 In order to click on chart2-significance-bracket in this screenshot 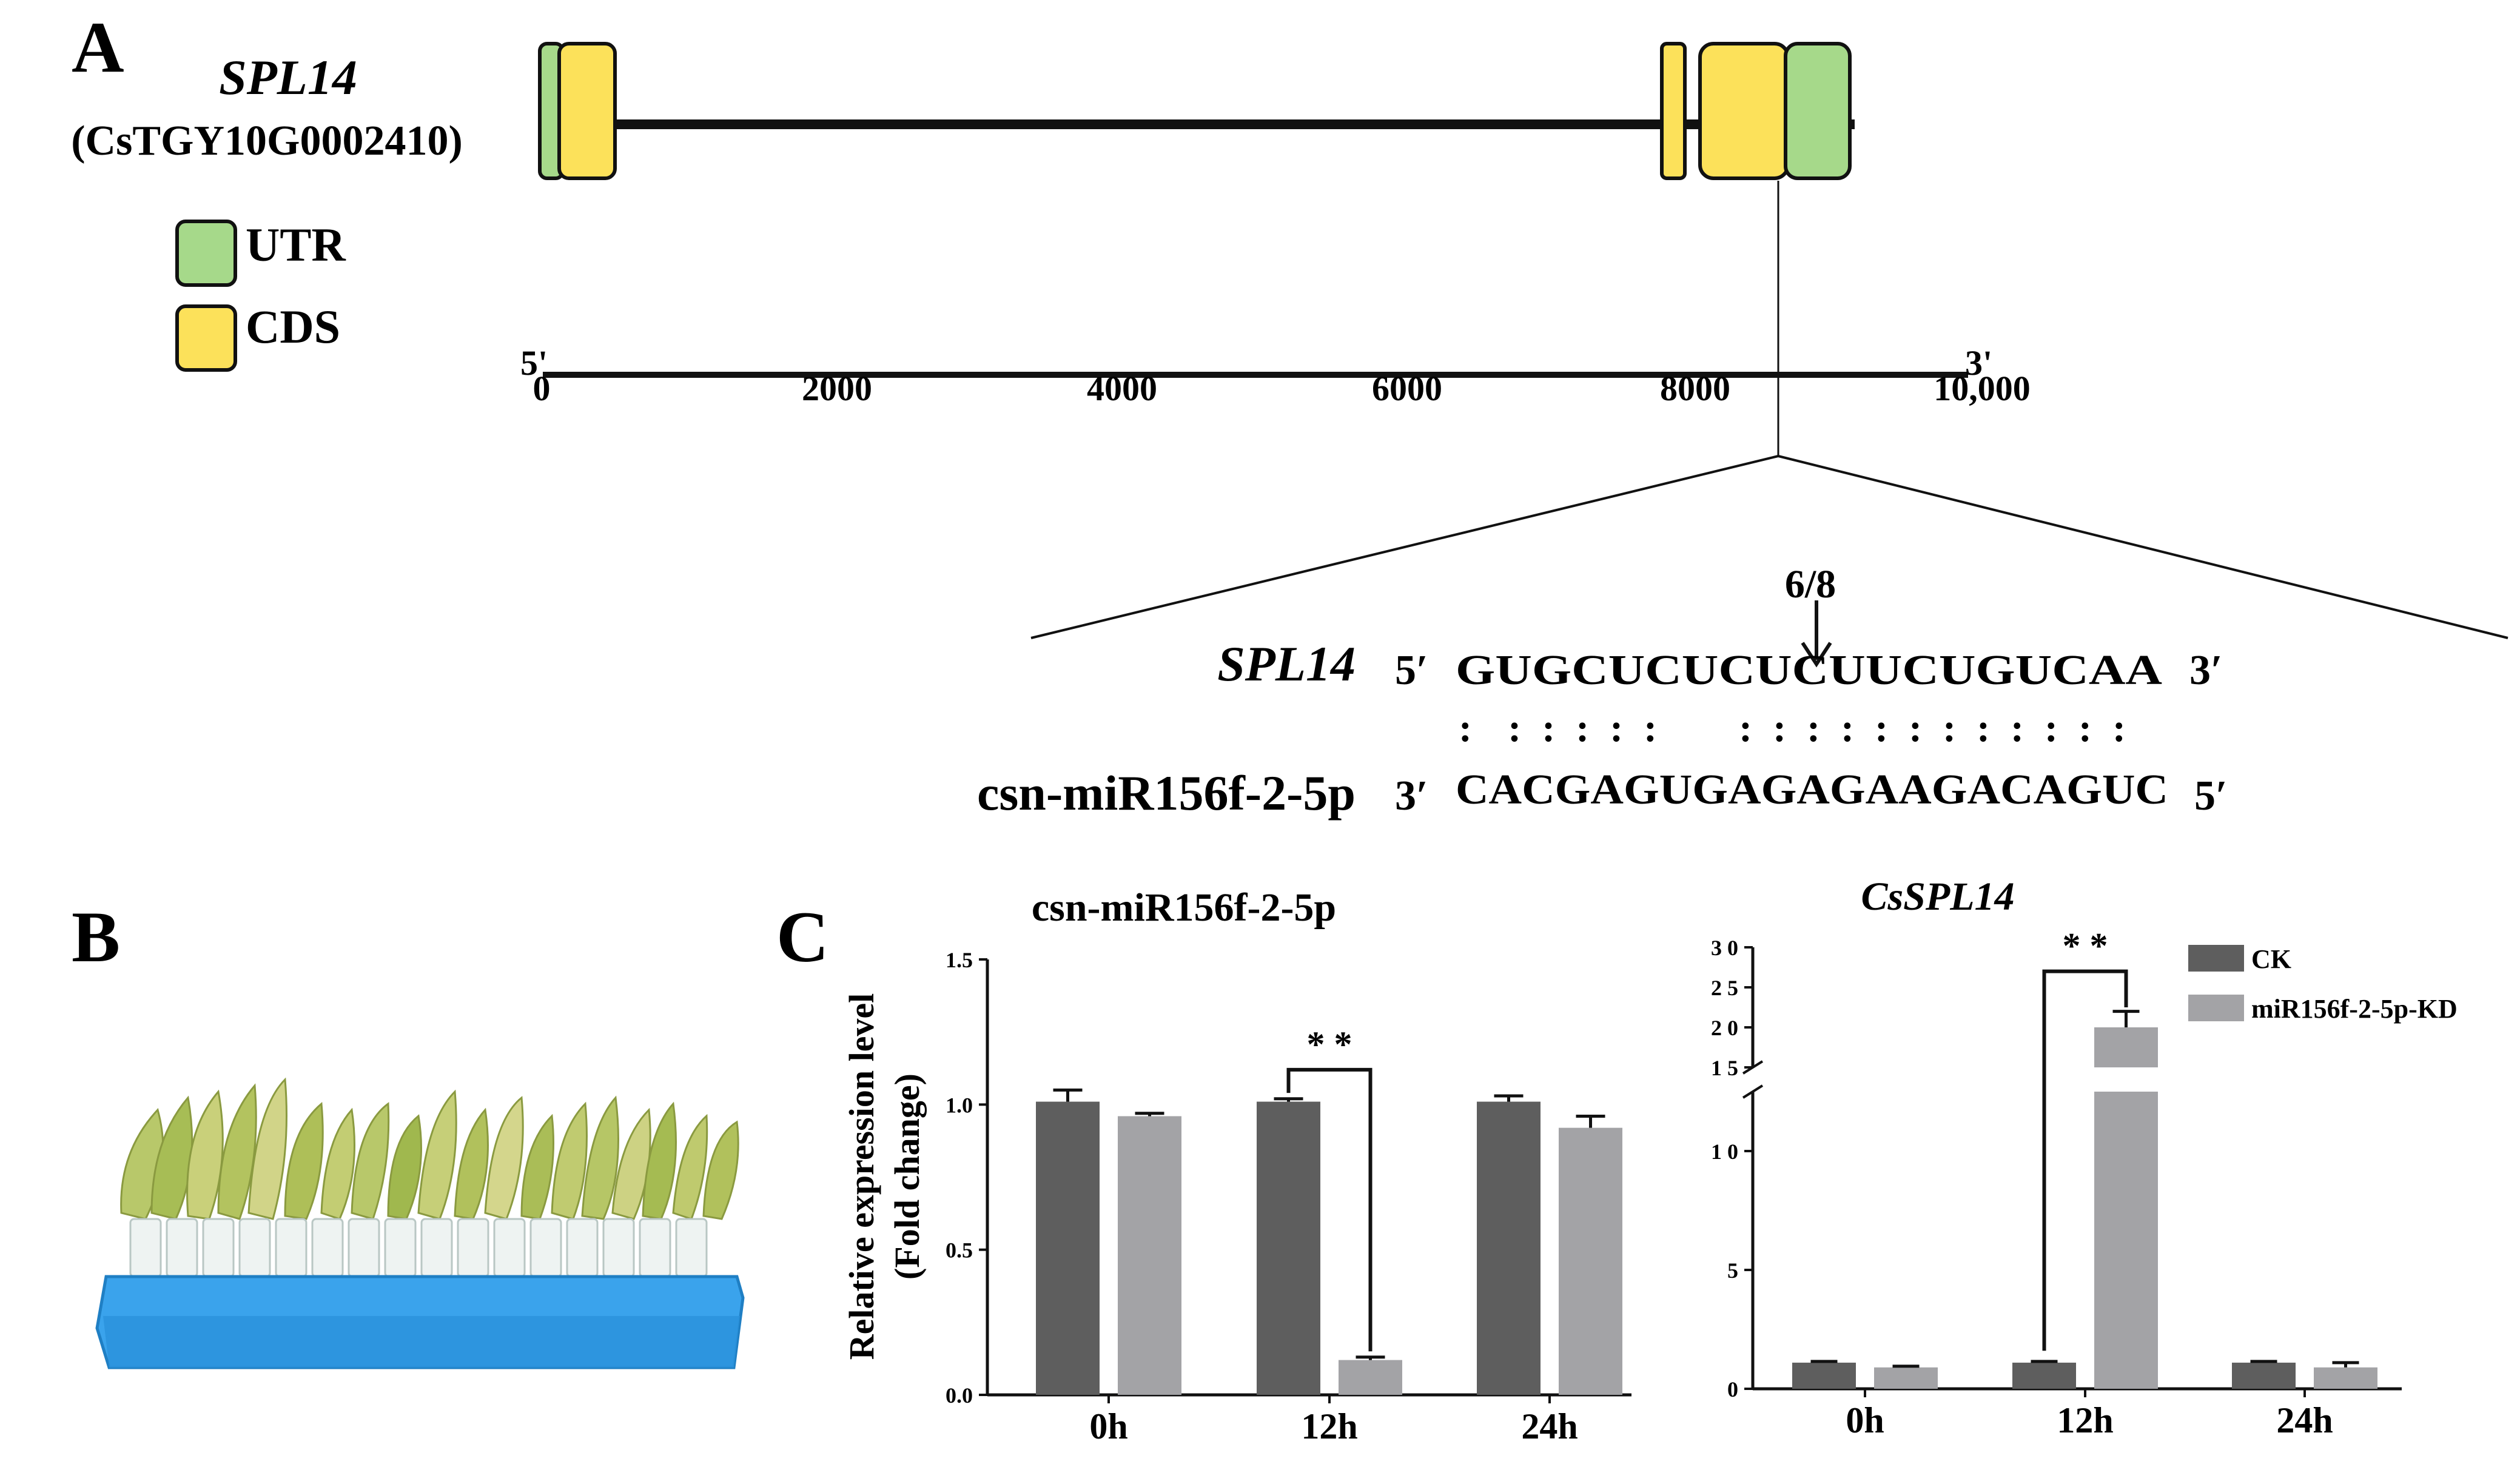, I will do `click(2085, 1160)`.